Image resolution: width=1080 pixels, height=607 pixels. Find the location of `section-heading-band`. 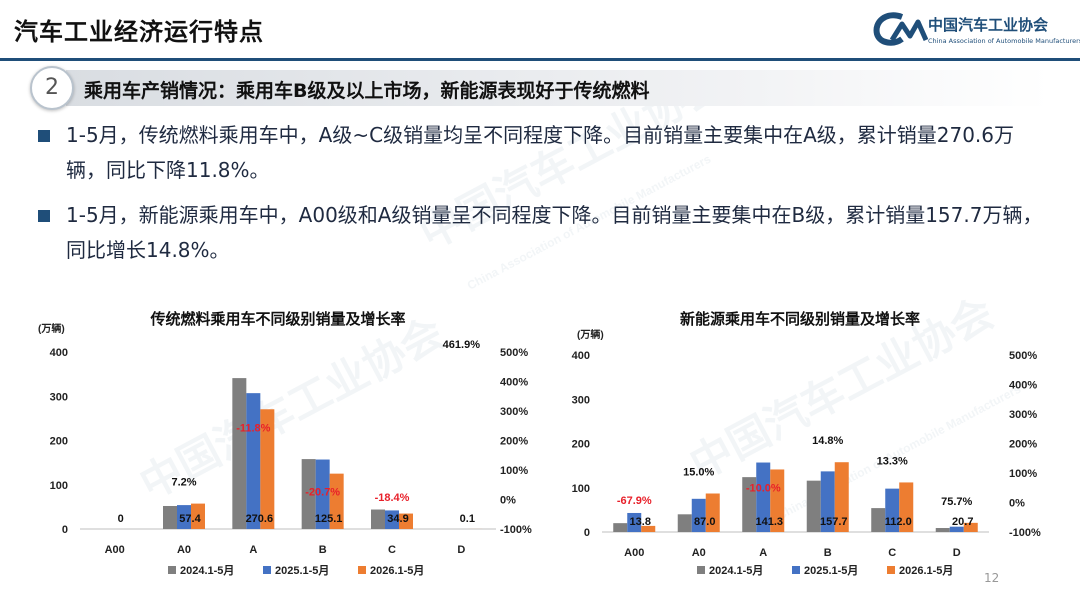

section-heading-band is located at coordinates (558, 88).